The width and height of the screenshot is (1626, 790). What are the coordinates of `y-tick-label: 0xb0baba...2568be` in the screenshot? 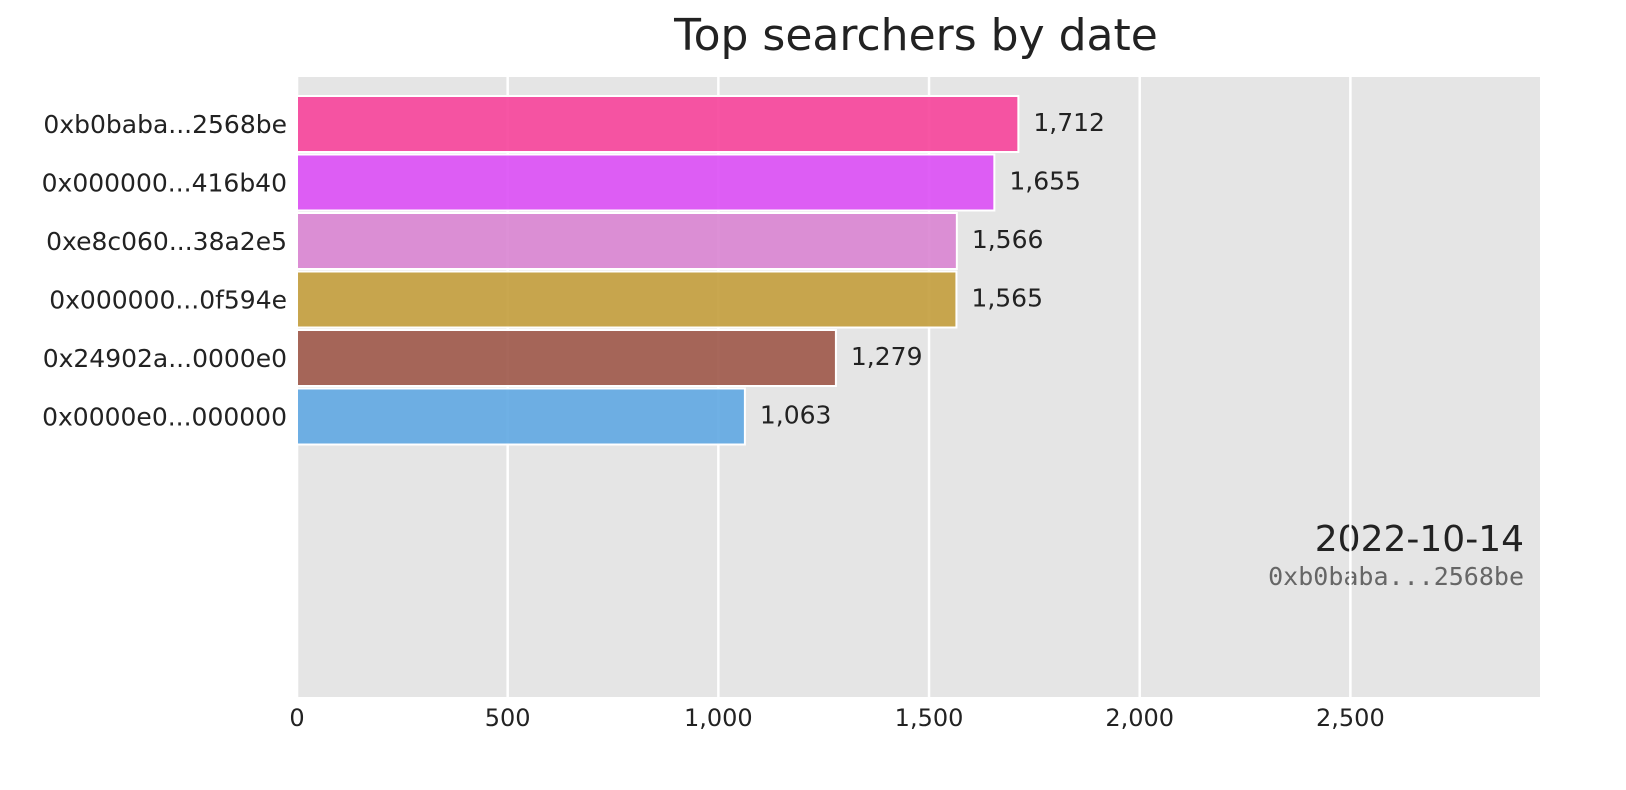 It's located at (165, 124).